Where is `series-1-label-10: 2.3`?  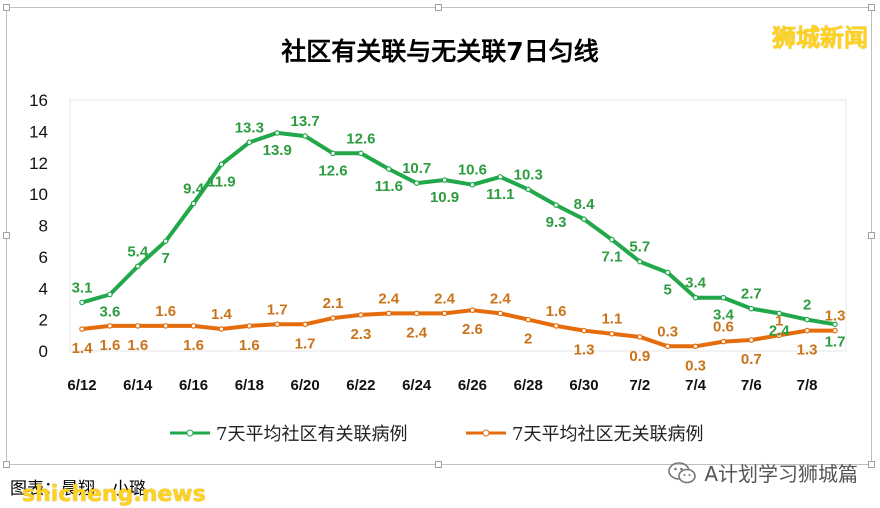
series-1-label-10: 2.3 is located at coordinates (360, 334).